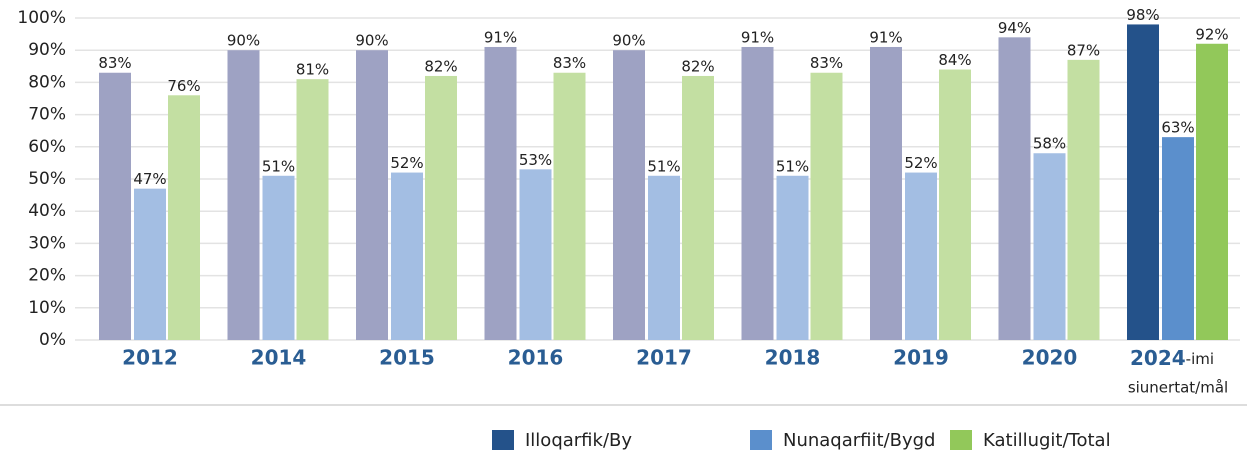 The height and width of the screenshot is (454, 1247). I want to click on value-label: 94%, so click(1014, 28).